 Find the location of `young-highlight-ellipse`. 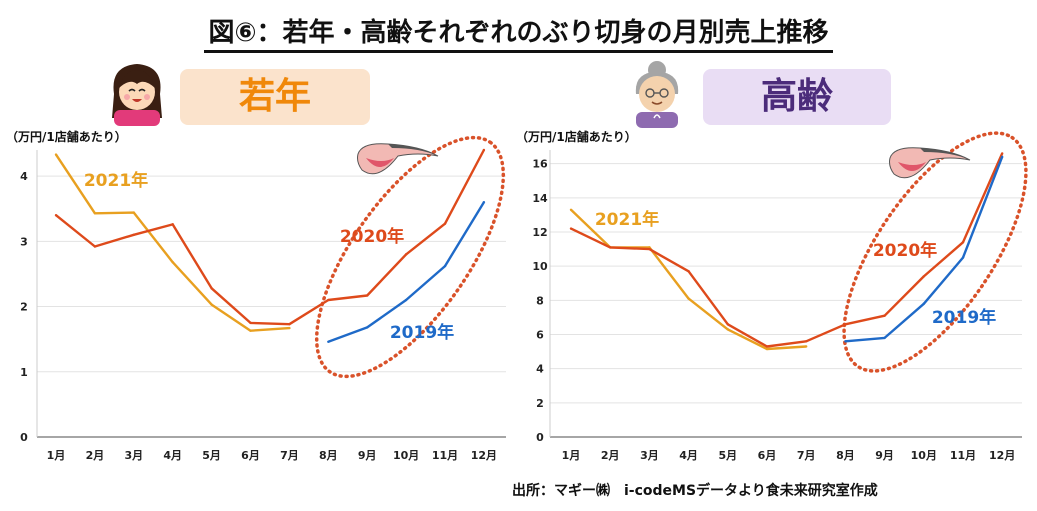

young-highlight-ellipse is located at coordinates (410, 257).